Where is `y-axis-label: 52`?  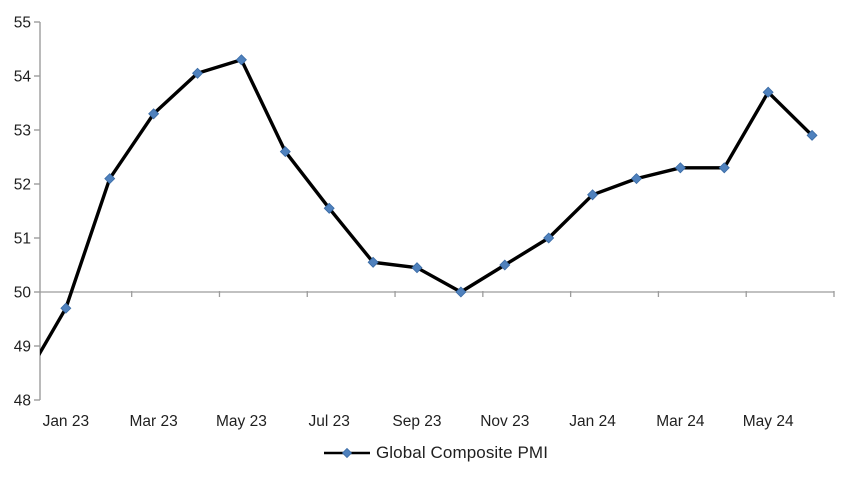 y-axis-label: 52 is located at coordinates (22, 185).